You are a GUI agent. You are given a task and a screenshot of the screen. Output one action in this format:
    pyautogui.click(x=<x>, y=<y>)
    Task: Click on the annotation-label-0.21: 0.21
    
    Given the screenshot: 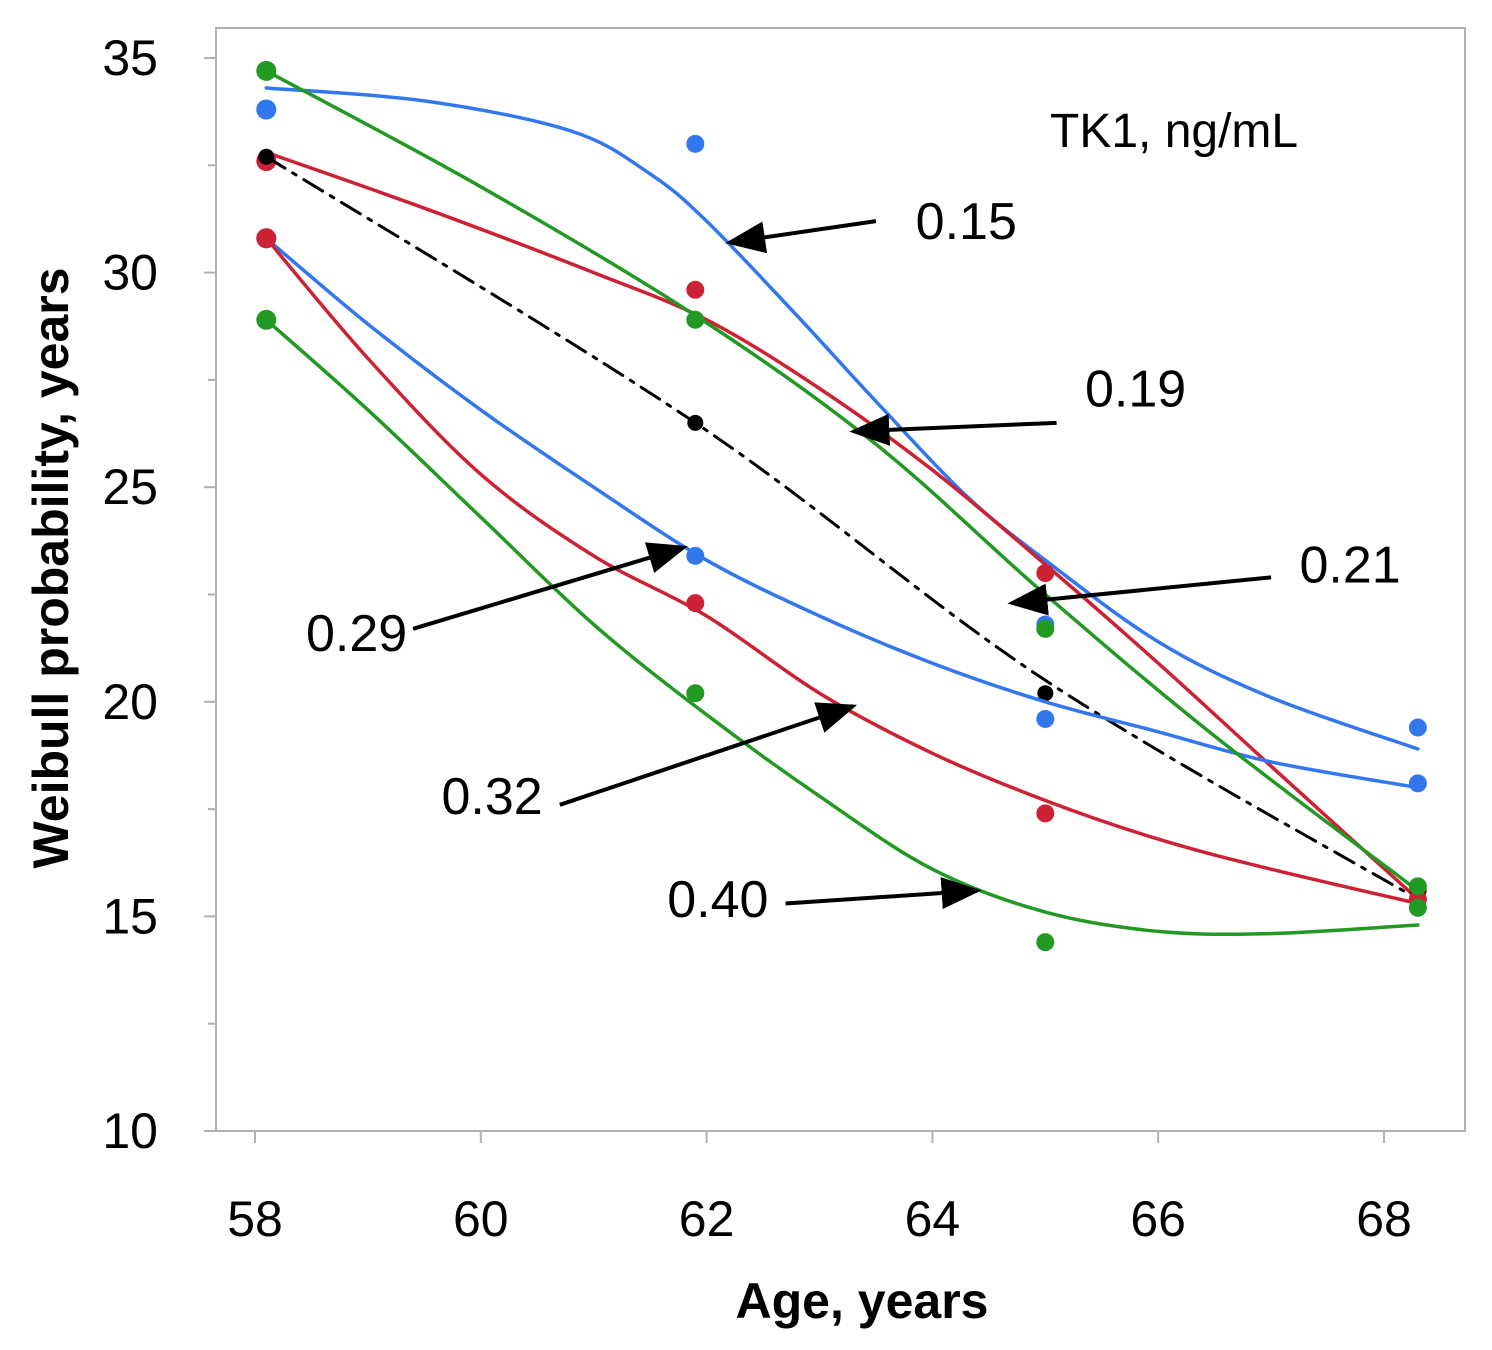 What is the action you would take?
    pyautogui.click(x=1350, y=565)
    